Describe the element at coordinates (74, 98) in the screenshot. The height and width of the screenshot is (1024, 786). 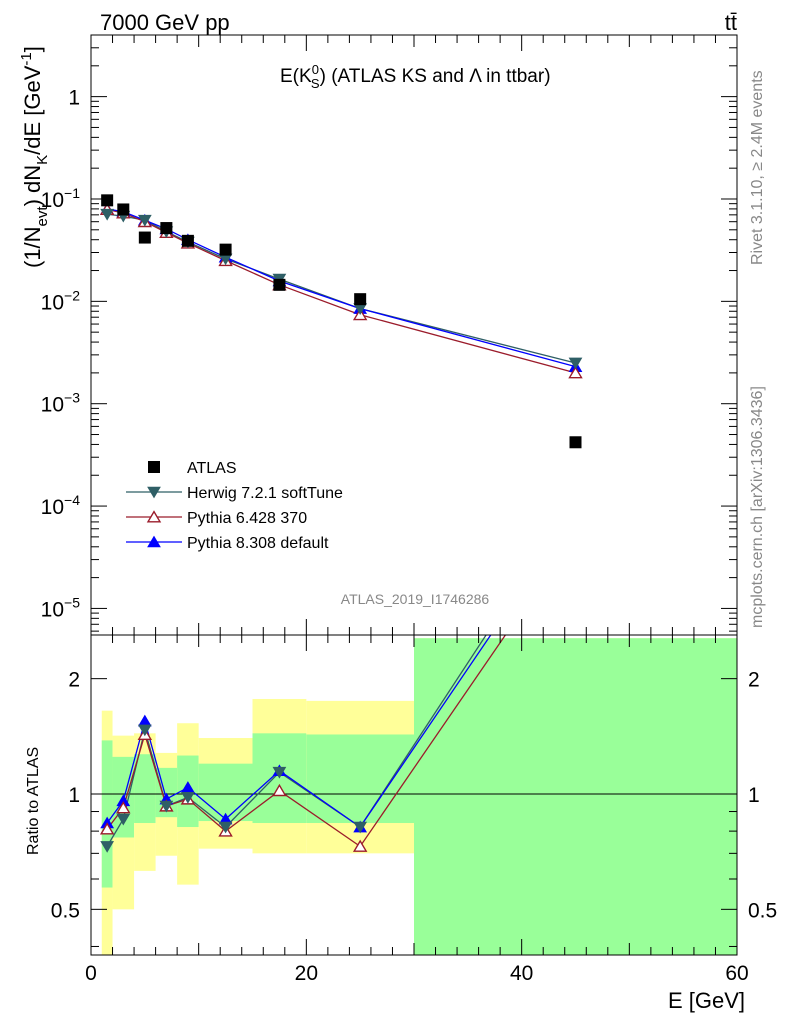
I see `main-y-tick-label: 1` at that location.